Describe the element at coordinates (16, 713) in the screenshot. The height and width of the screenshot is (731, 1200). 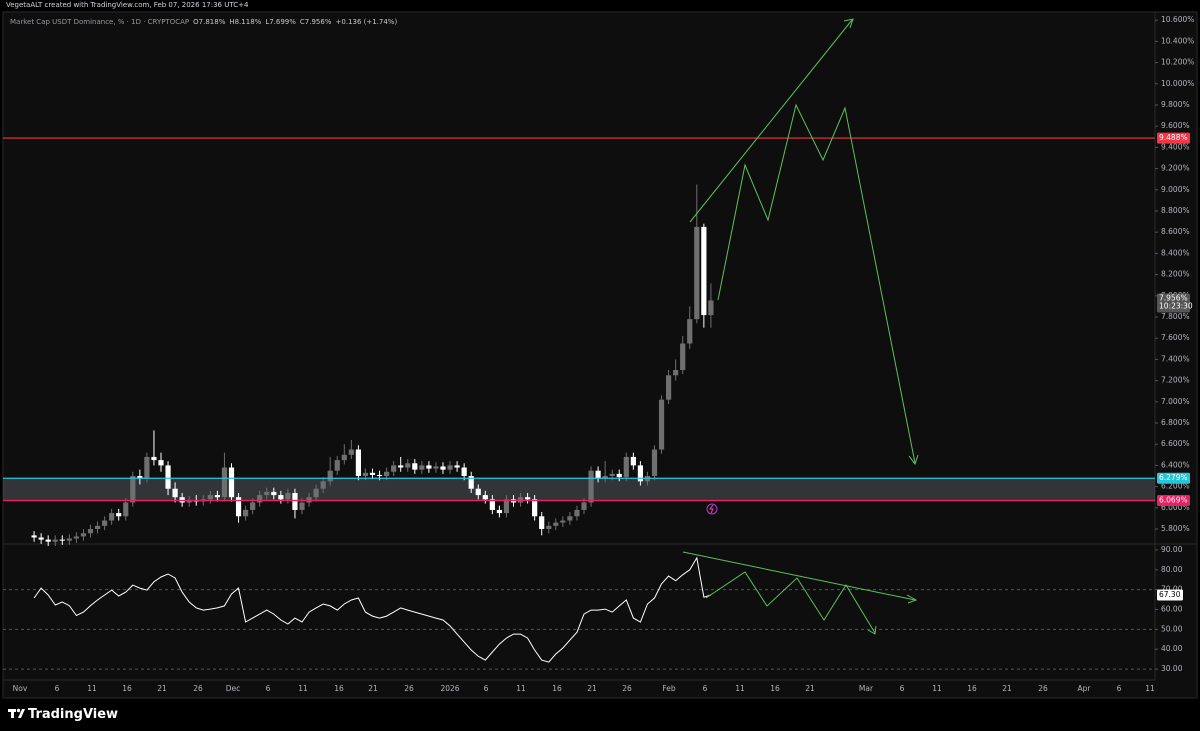
I see `logo-mark` at that location.